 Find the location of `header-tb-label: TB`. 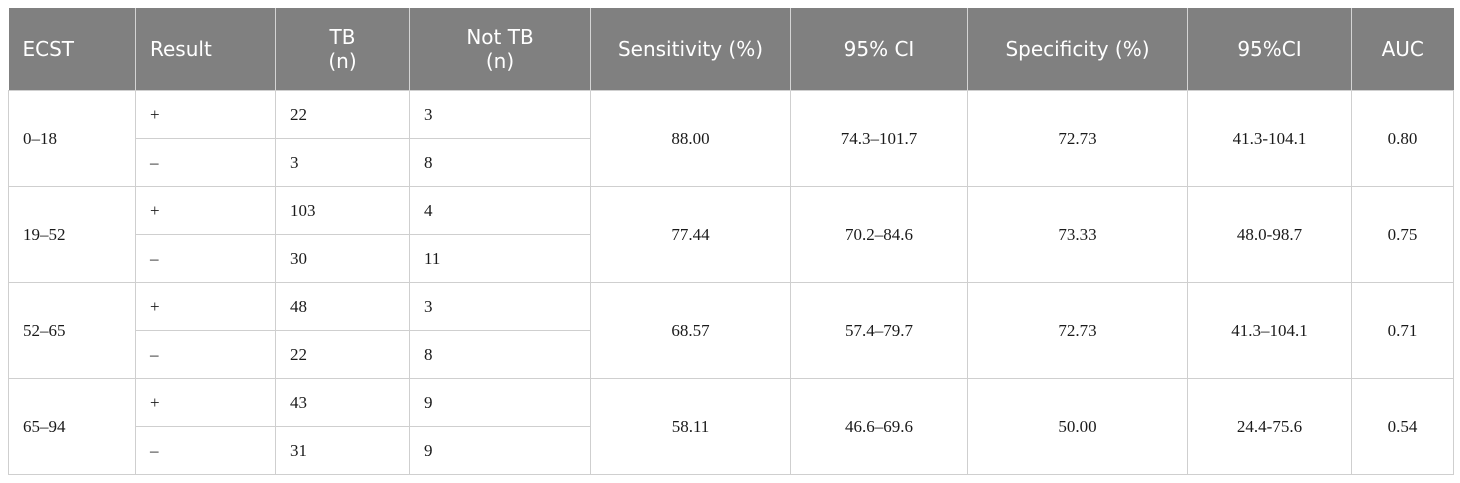

header-tb-label: TB is located at coordinates (342, 37).